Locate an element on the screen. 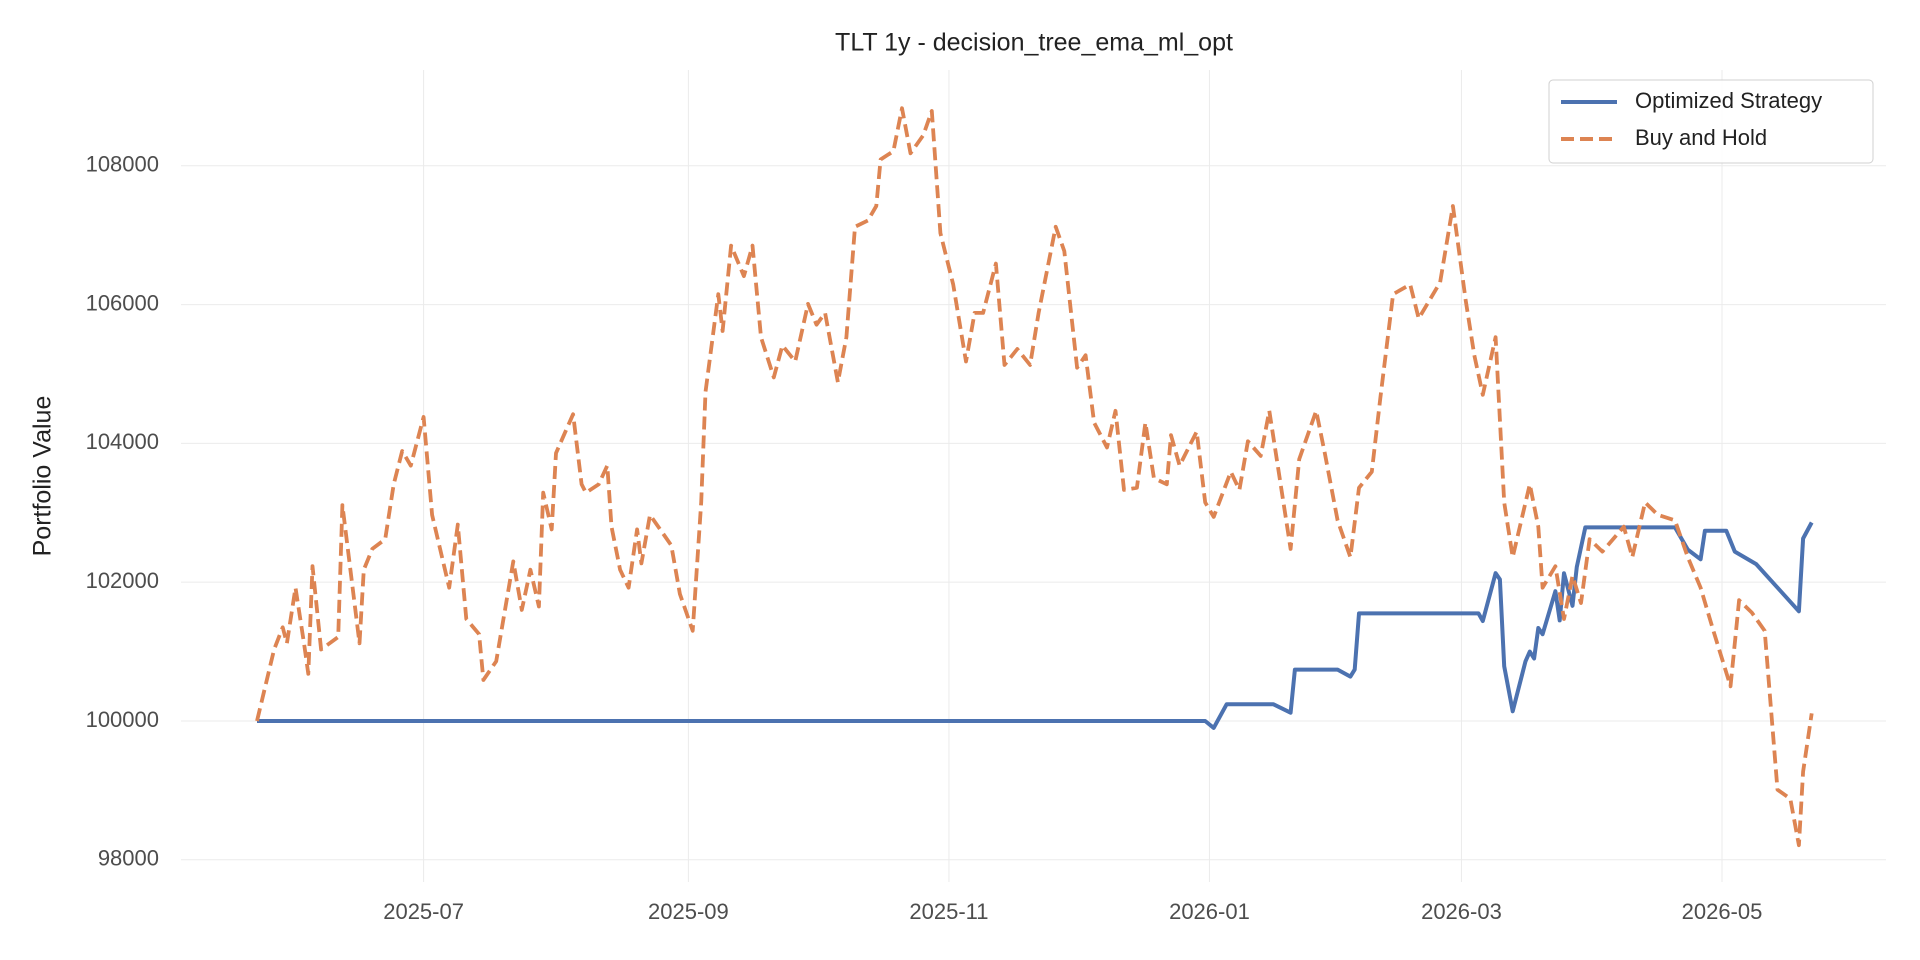 The image size is (1920, 960). legend-box is located at coordinates (1711, 121).